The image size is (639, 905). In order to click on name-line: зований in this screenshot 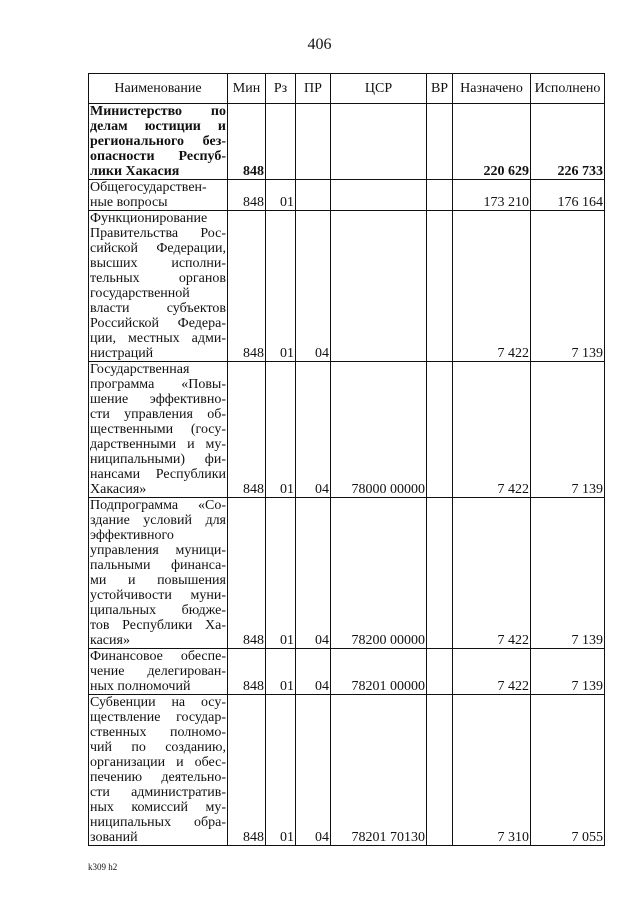, I will do `click(114, 837)`.